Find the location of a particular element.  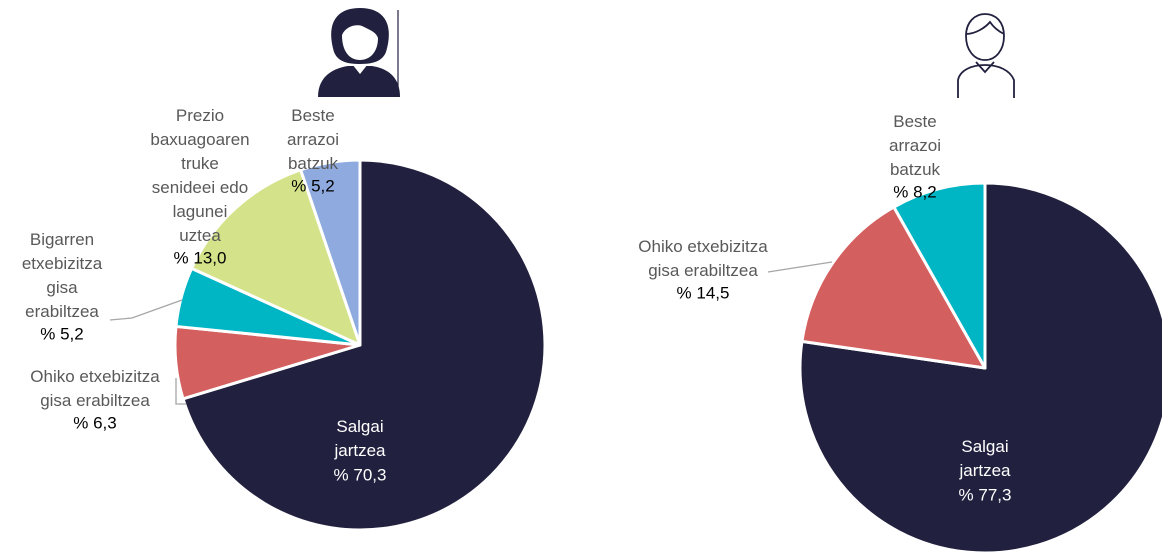

value-label: % 13,0 is located at coordinates (200, 257).